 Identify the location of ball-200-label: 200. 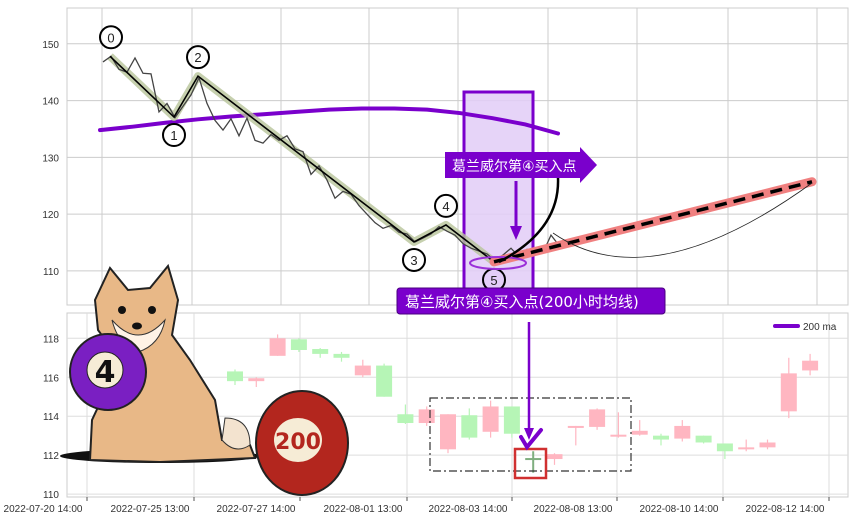
(298, 442).